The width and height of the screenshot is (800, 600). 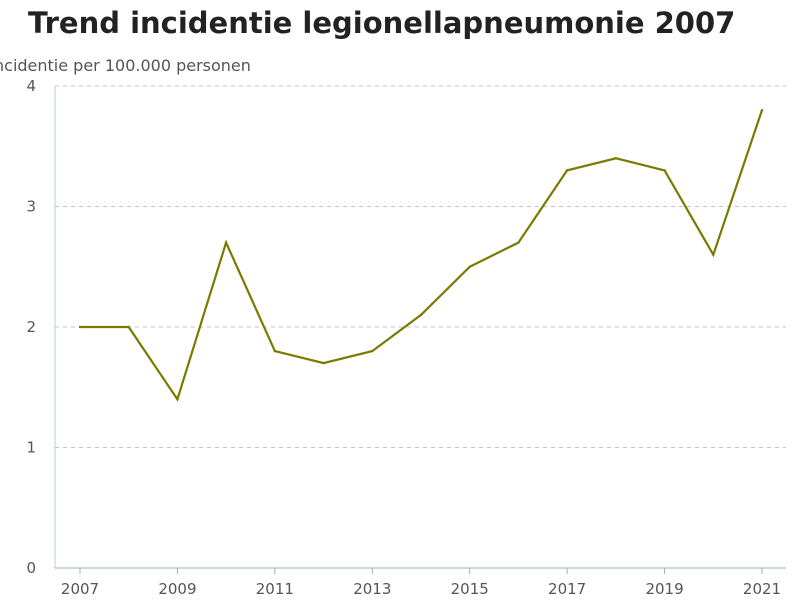 What do you see at coordinates (275, 351) in the screenshot?
I see `data-point-2011` at bounding box center [275, 351].